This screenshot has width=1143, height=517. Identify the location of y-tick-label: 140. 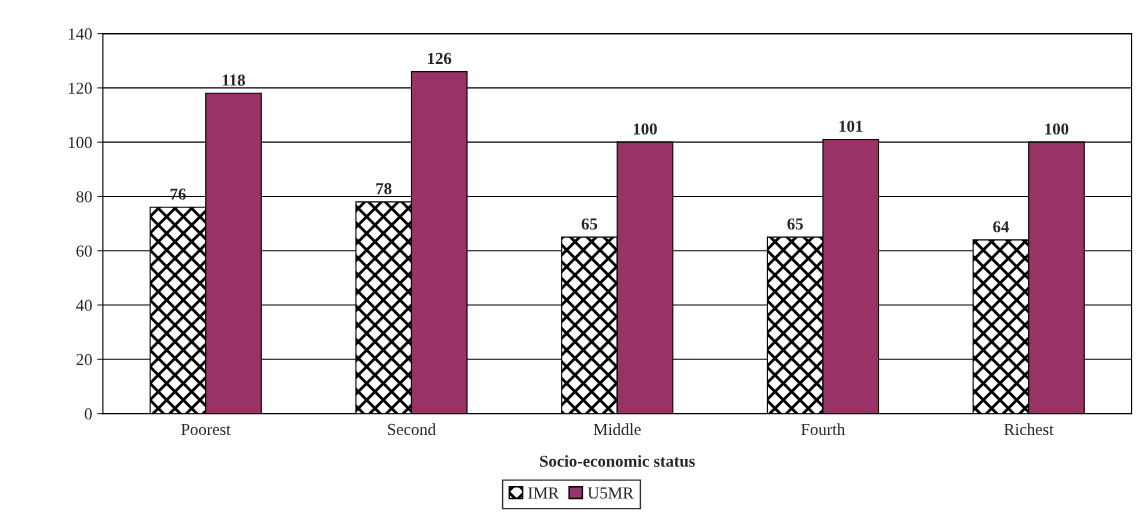
(80, 34).